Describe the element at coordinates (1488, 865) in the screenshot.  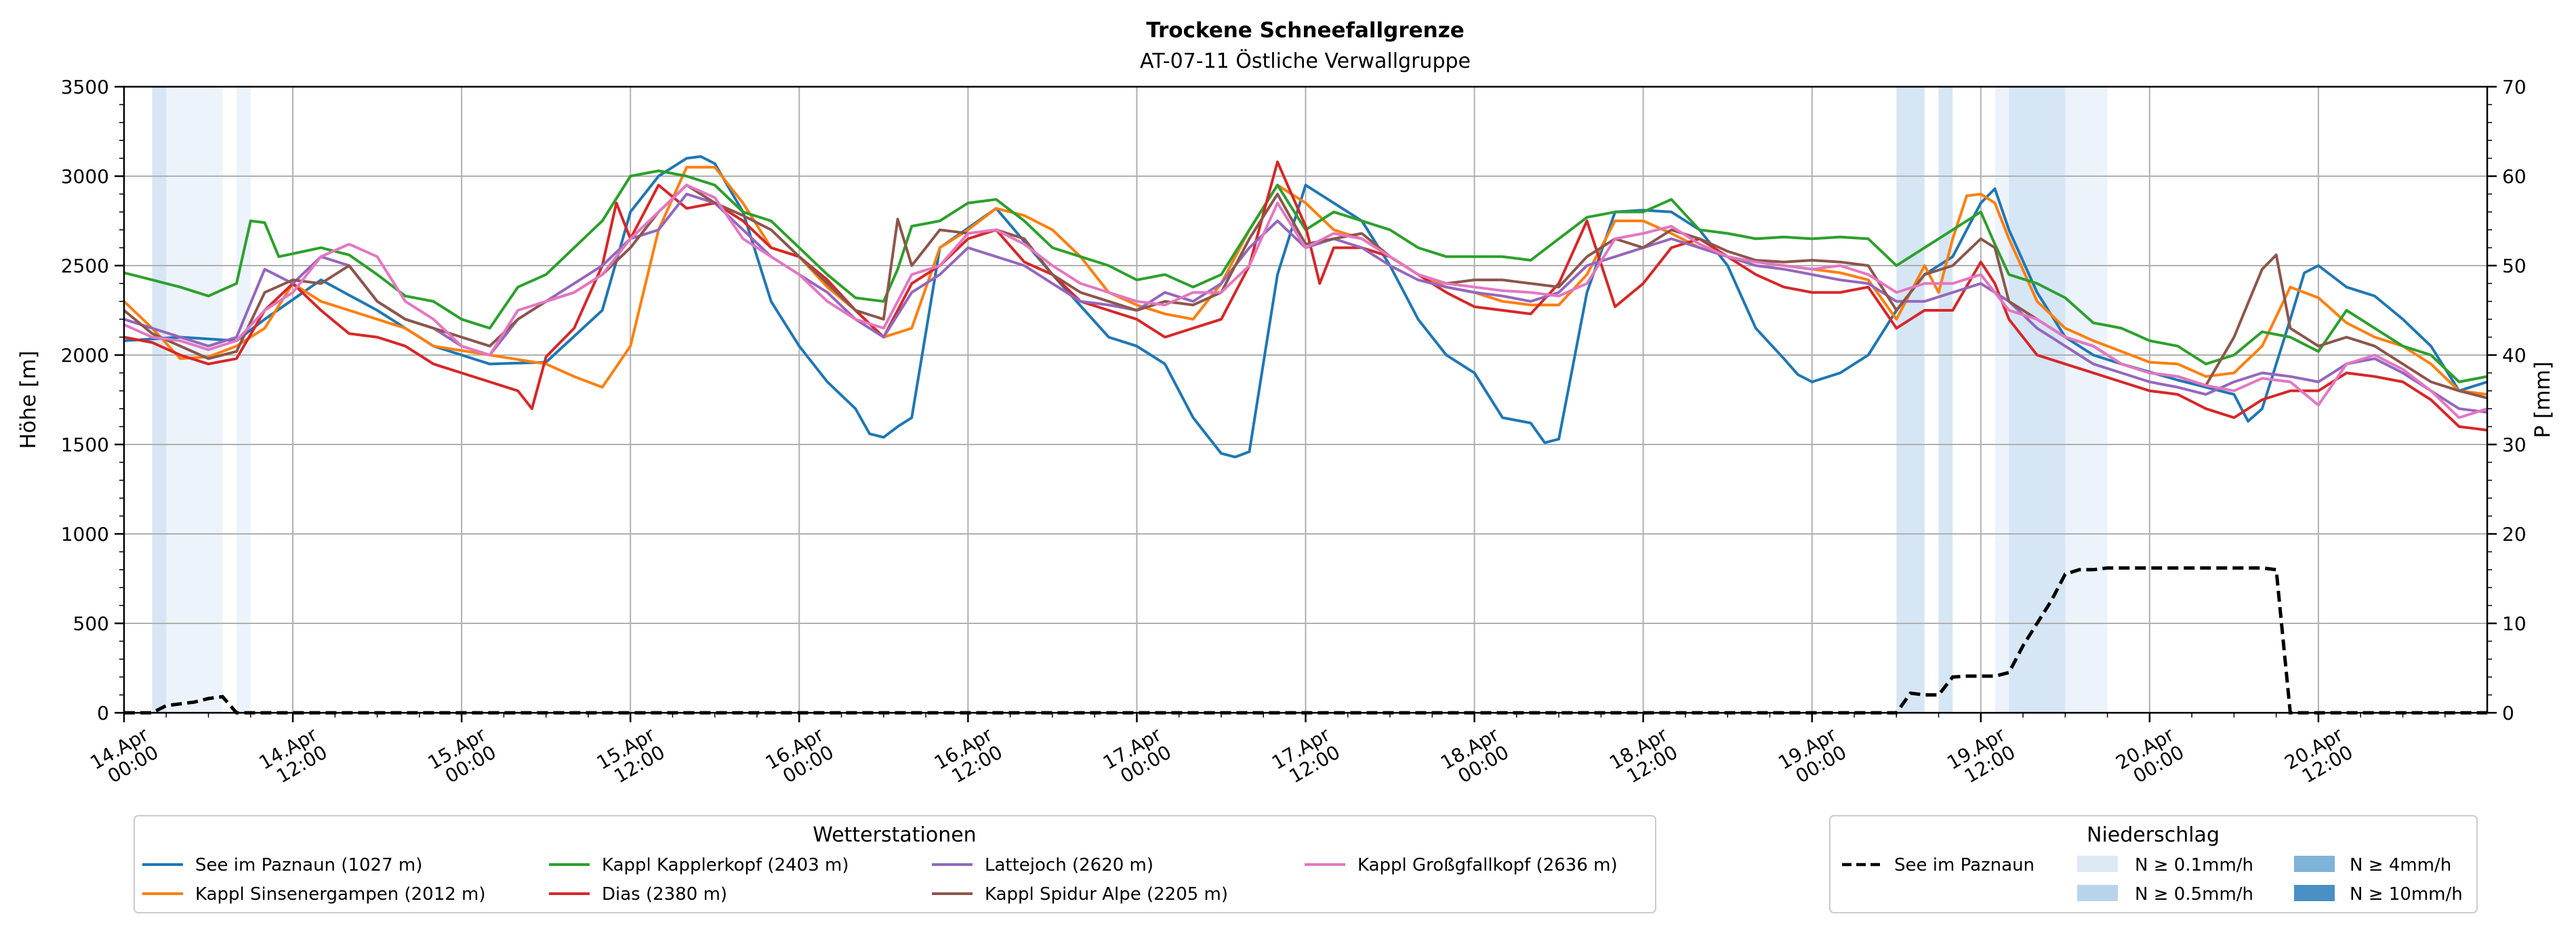
I see `legend-label-6: Kappl Großgfallkopf (2636 m)` at that location.